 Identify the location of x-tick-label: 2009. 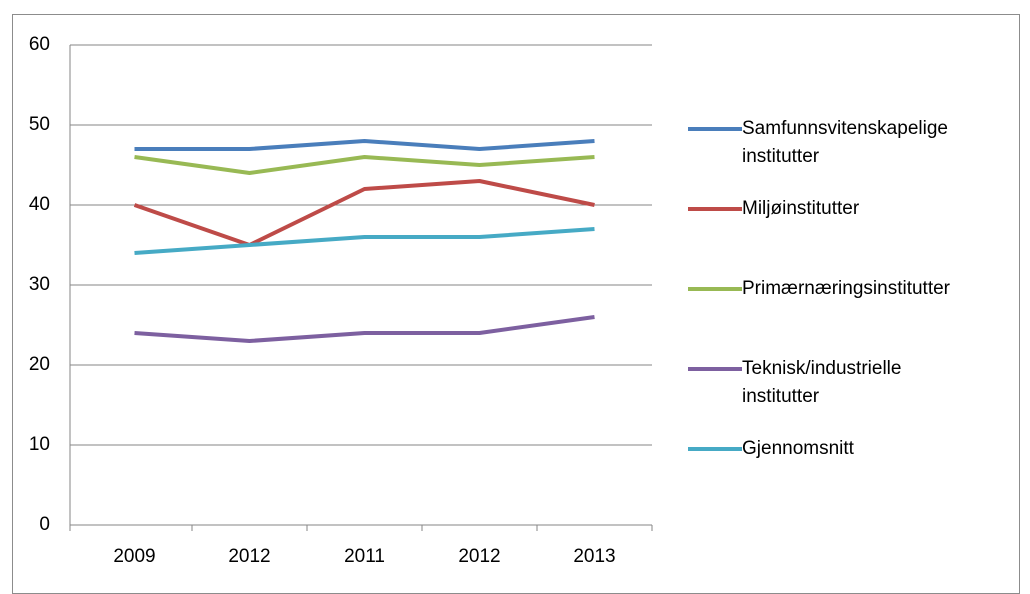
(134, 556).